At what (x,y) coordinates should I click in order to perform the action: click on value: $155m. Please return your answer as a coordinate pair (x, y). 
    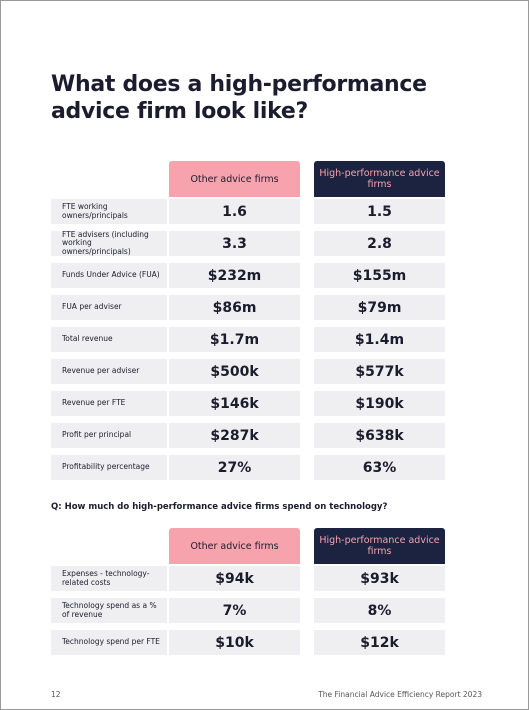
    Looking at the image, I should click on (379, 275).